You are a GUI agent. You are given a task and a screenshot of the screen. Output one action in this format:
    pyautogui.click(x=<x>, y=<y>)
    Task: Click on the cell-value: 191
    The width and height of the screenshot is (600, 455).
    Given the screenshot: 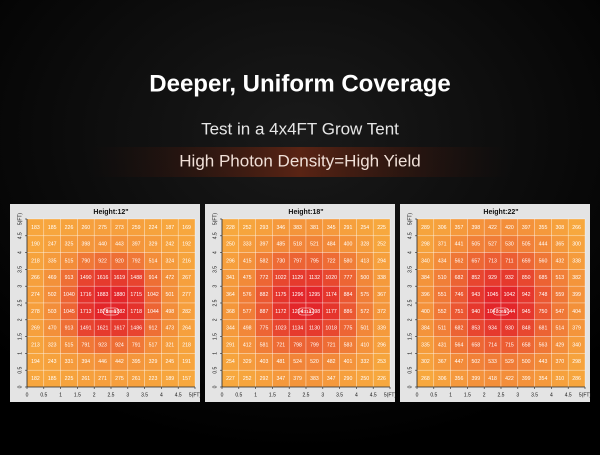 What is the action you would take?
    pyautogui.click(x=186, y=362)
    